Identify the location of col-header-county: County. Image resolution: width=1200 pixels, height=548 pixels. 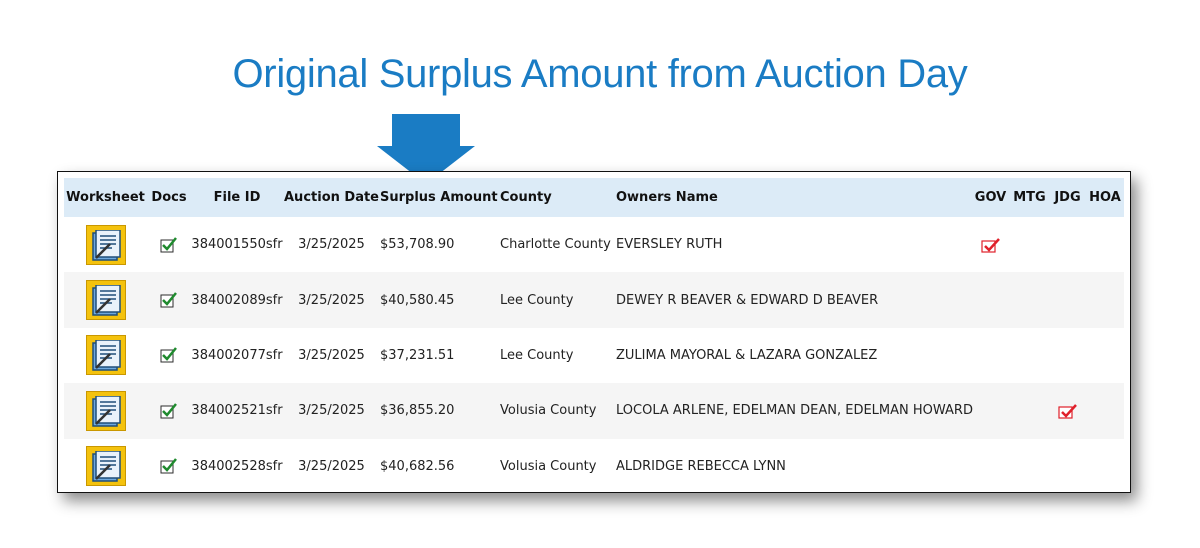
(526, 197).